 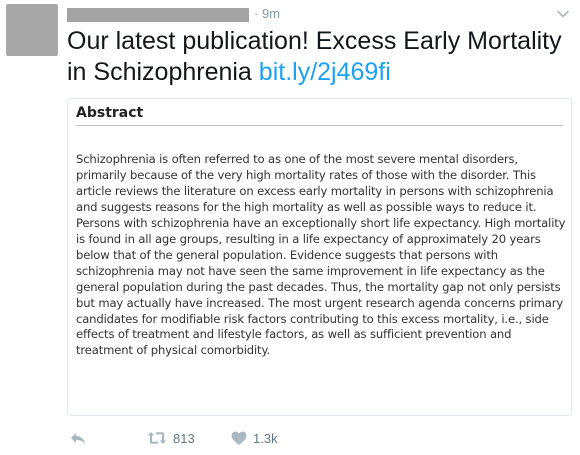 I want to click on heart-icon, so click(x=239, y=438).